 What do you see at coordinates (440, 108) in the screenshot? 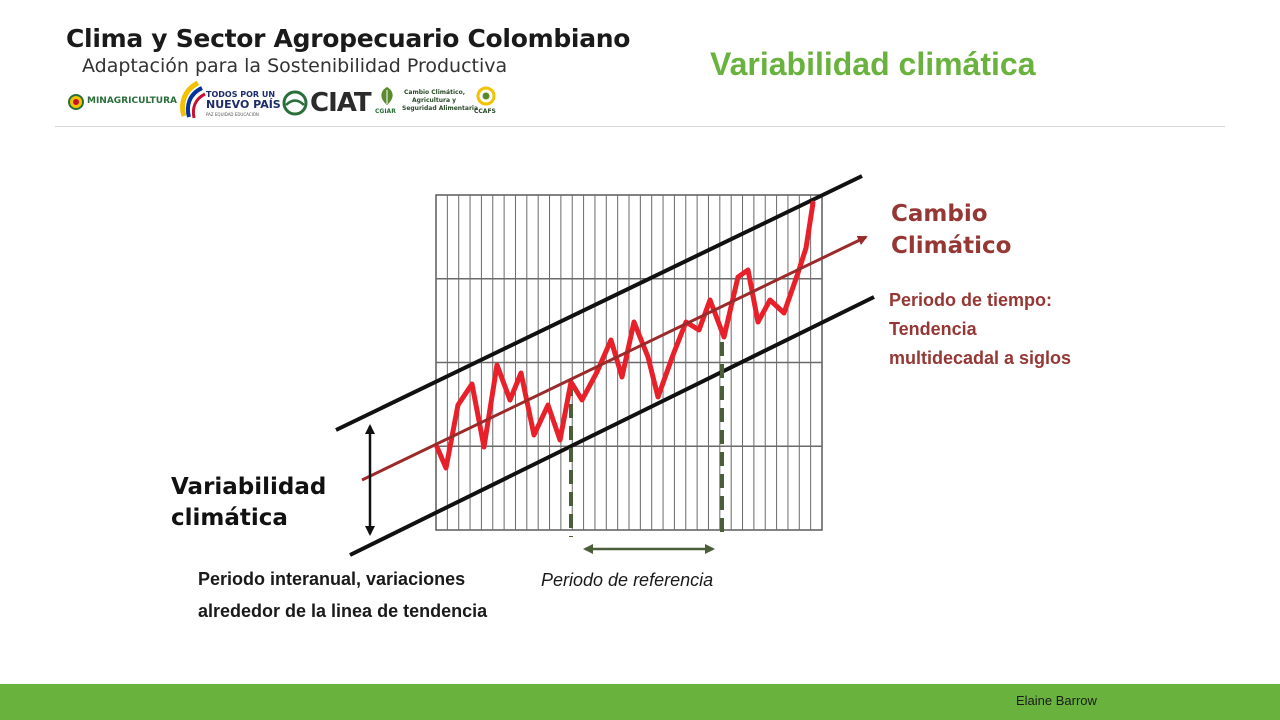
I see `ccafs-line3: Seguridad Alimentaria` at bounding box center [440, 108].